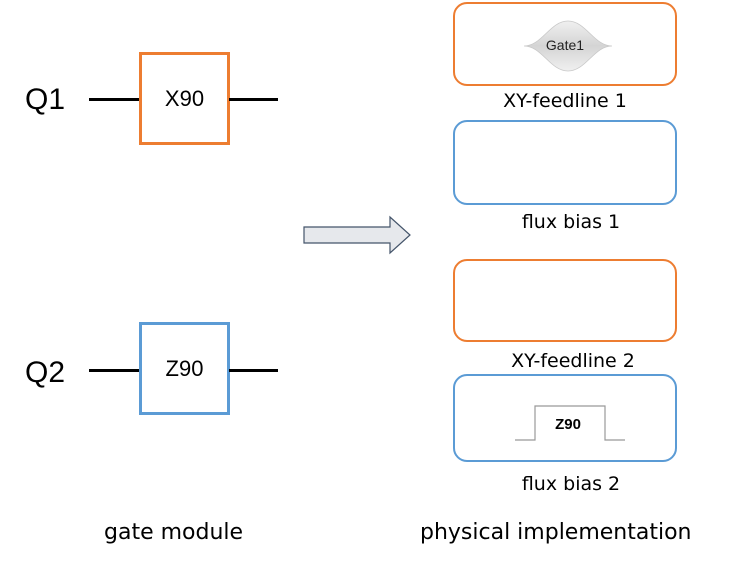  Describe the element at coordinates (253, 99) in the screenshot. I see `qubit-wire-q1-right` at that location.